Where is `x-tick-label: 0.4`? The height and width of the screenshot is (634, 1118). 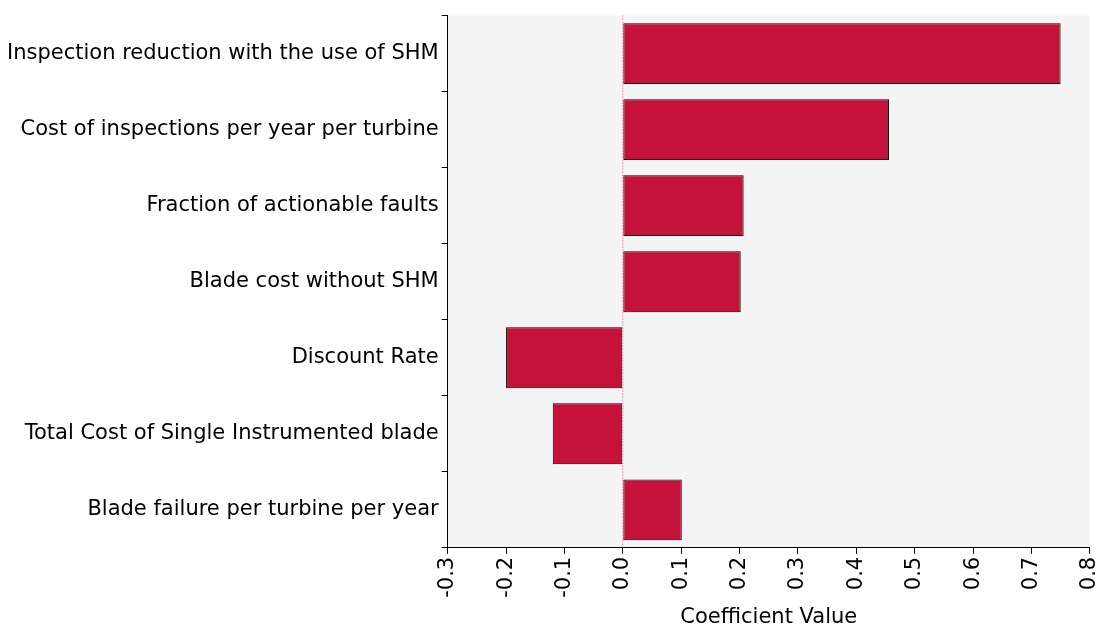 x-tick-label: 0.4 is located at coordinates (854, 573).